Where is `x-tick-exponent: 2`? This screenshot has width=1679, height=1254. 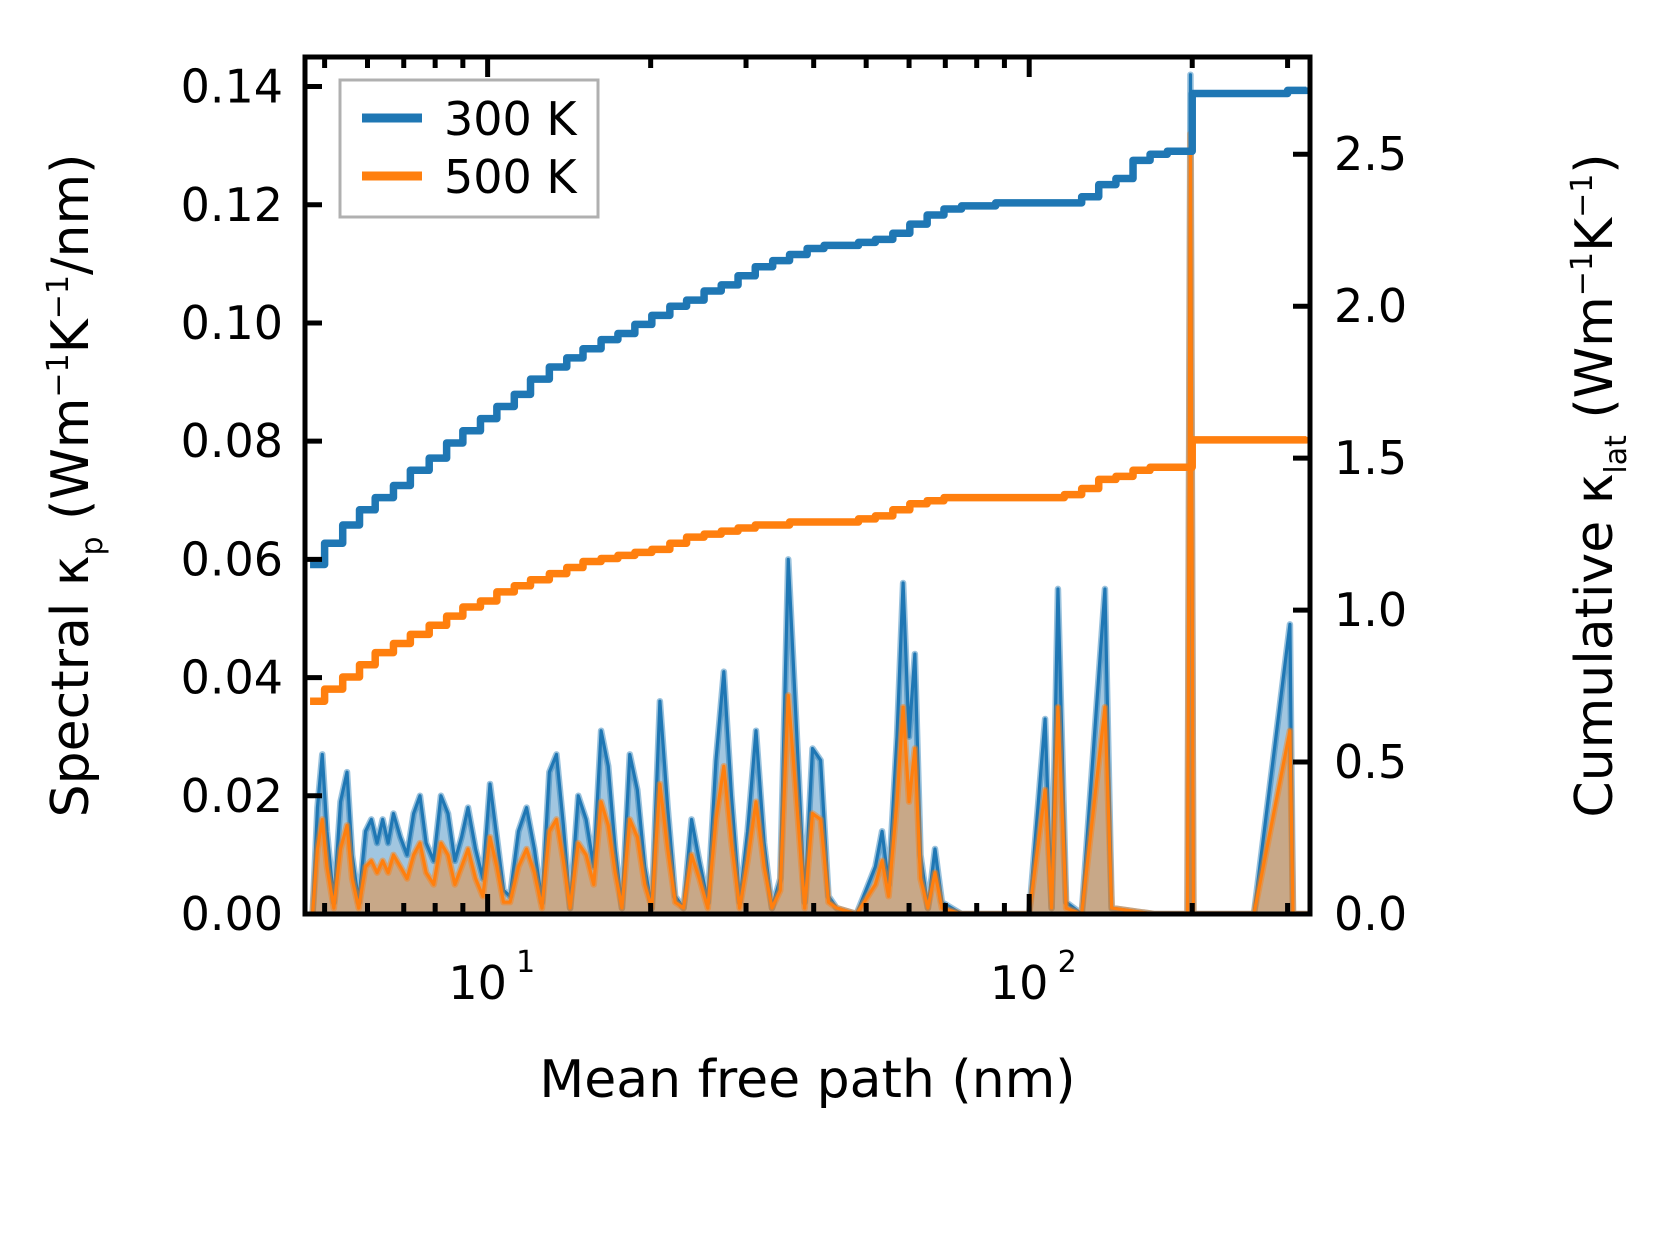 x-tick-exponent: 2 is located at coordinates (1067, 962).